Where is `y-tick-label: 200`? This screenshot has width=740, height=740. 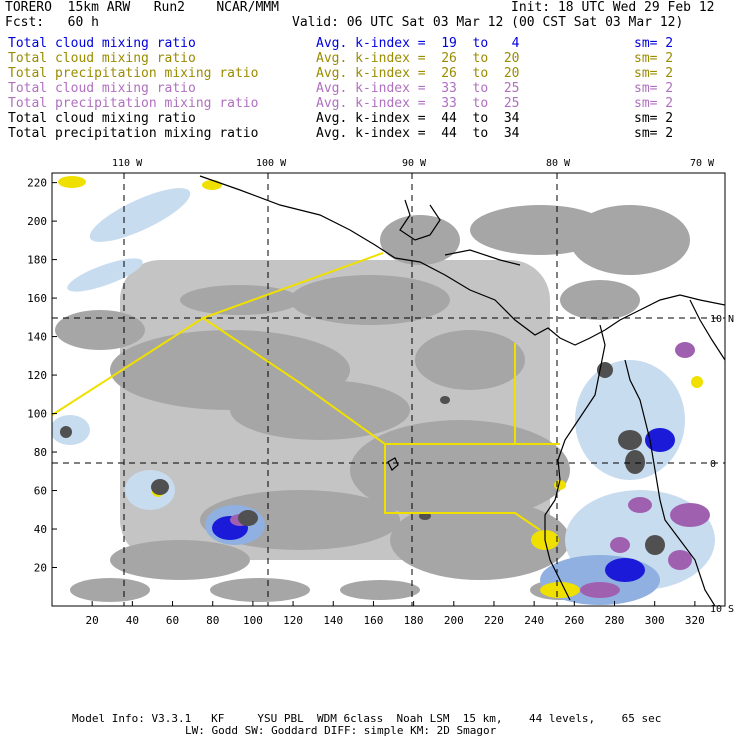 y-tick-label: 200 is located at coordinates (37, 221).